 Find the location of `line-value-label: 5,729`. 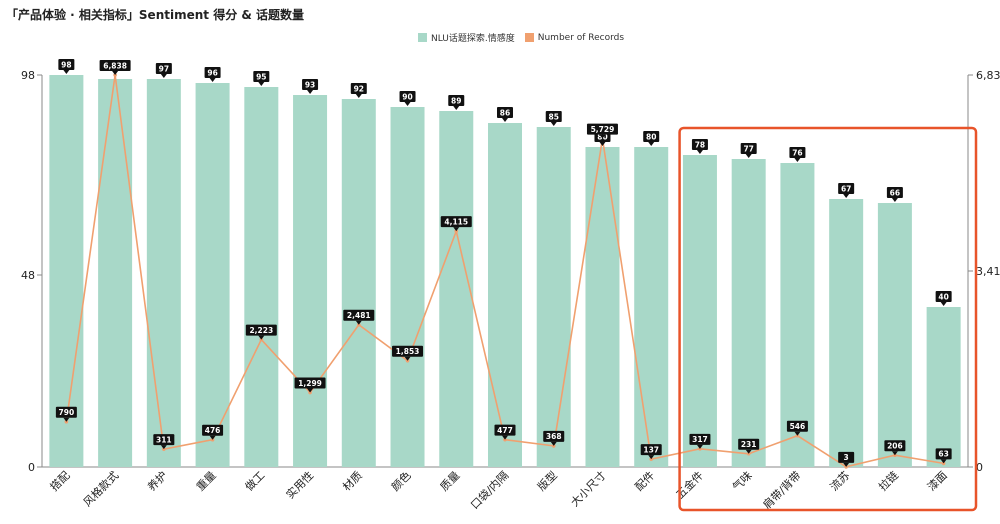

line-value-label: 5,729 is located at coordinates (602, 131).